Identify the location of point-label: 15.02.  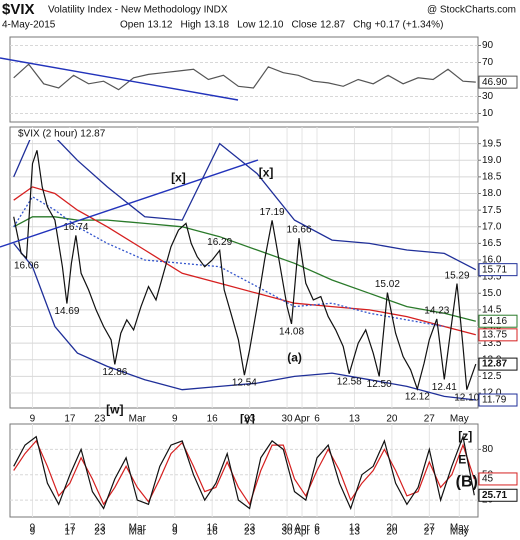
(387, 284).